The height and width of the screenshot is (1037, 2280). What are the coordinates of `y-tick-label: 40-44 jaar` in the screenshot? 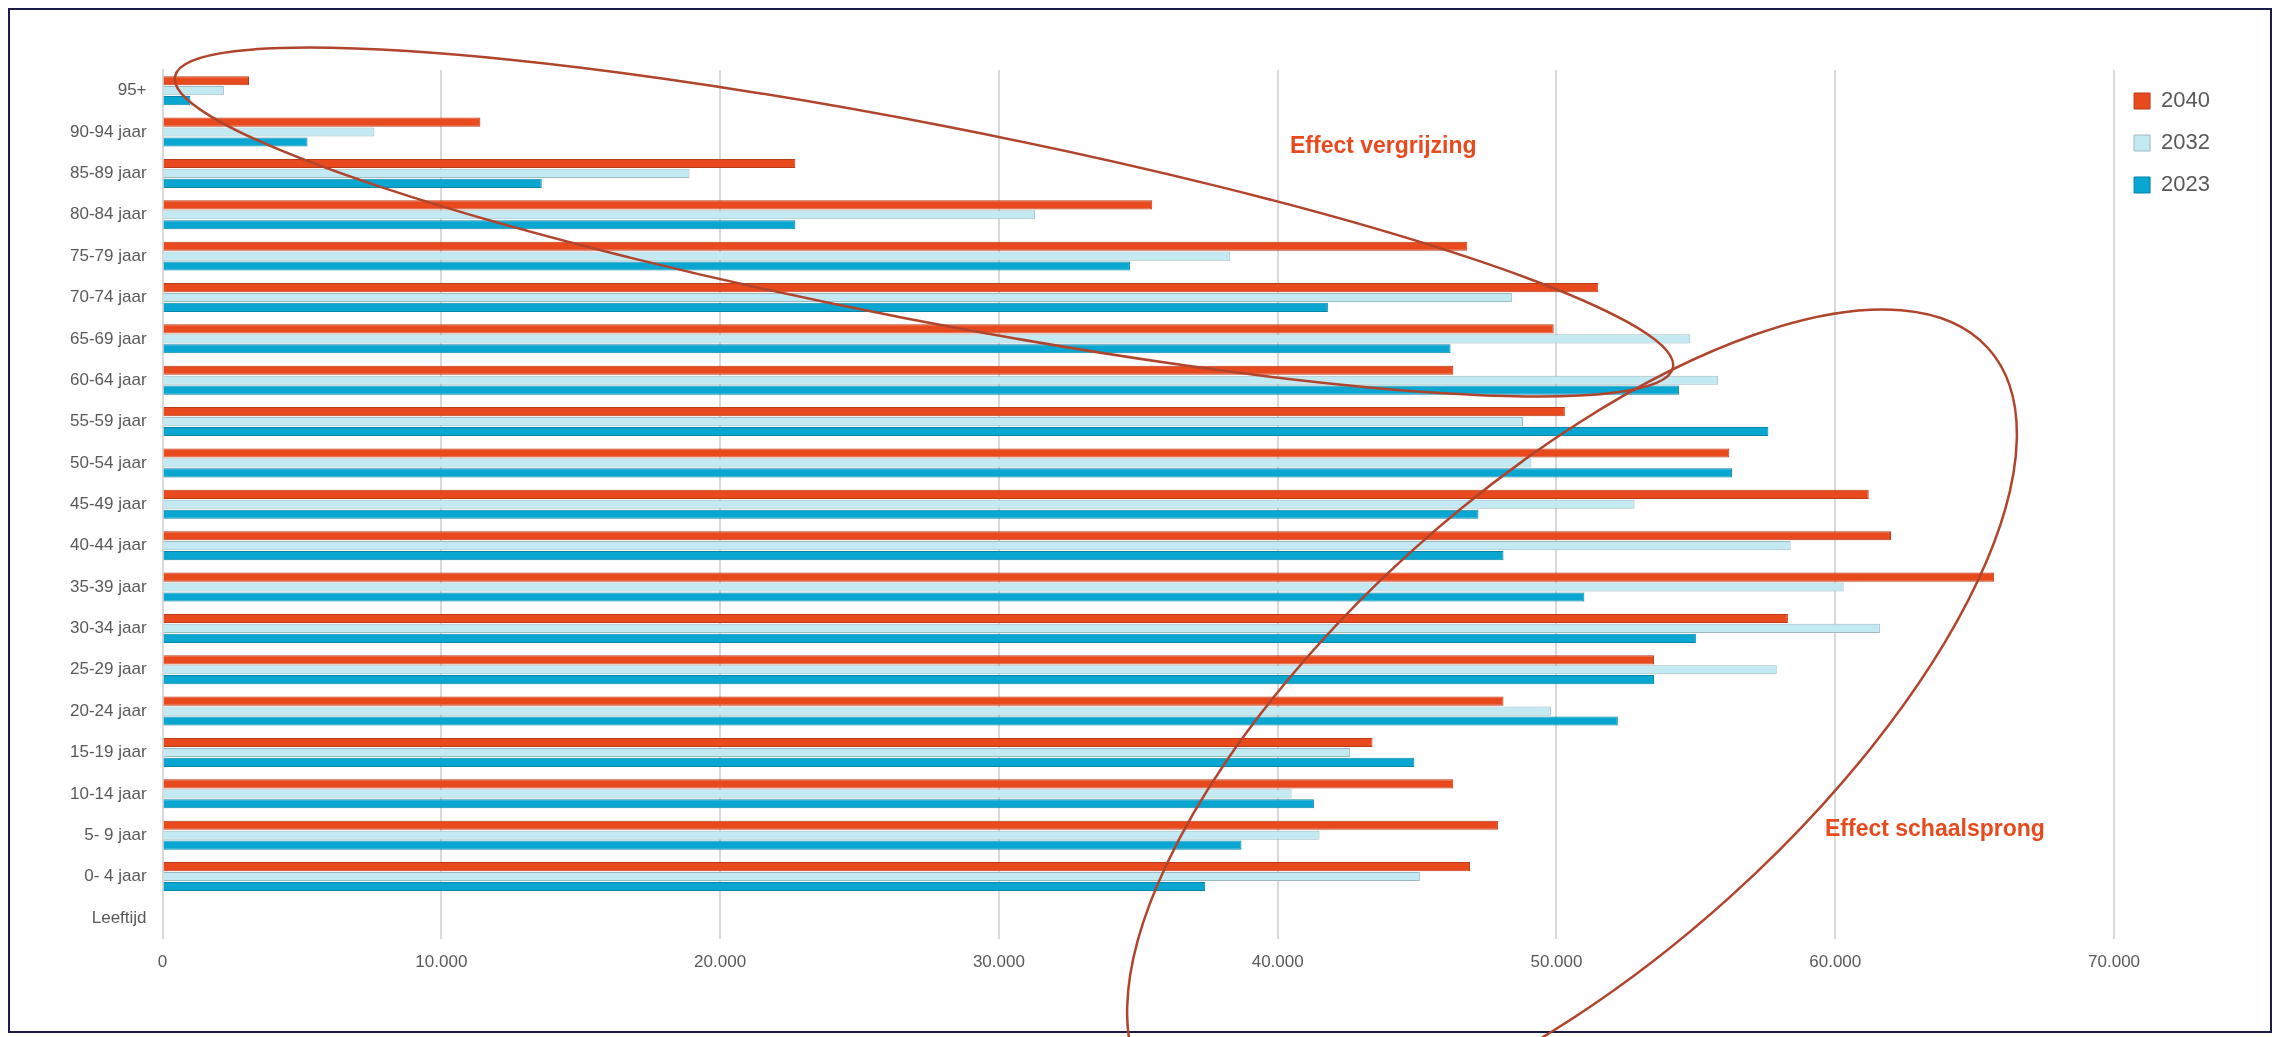 It's located at (108, 545).